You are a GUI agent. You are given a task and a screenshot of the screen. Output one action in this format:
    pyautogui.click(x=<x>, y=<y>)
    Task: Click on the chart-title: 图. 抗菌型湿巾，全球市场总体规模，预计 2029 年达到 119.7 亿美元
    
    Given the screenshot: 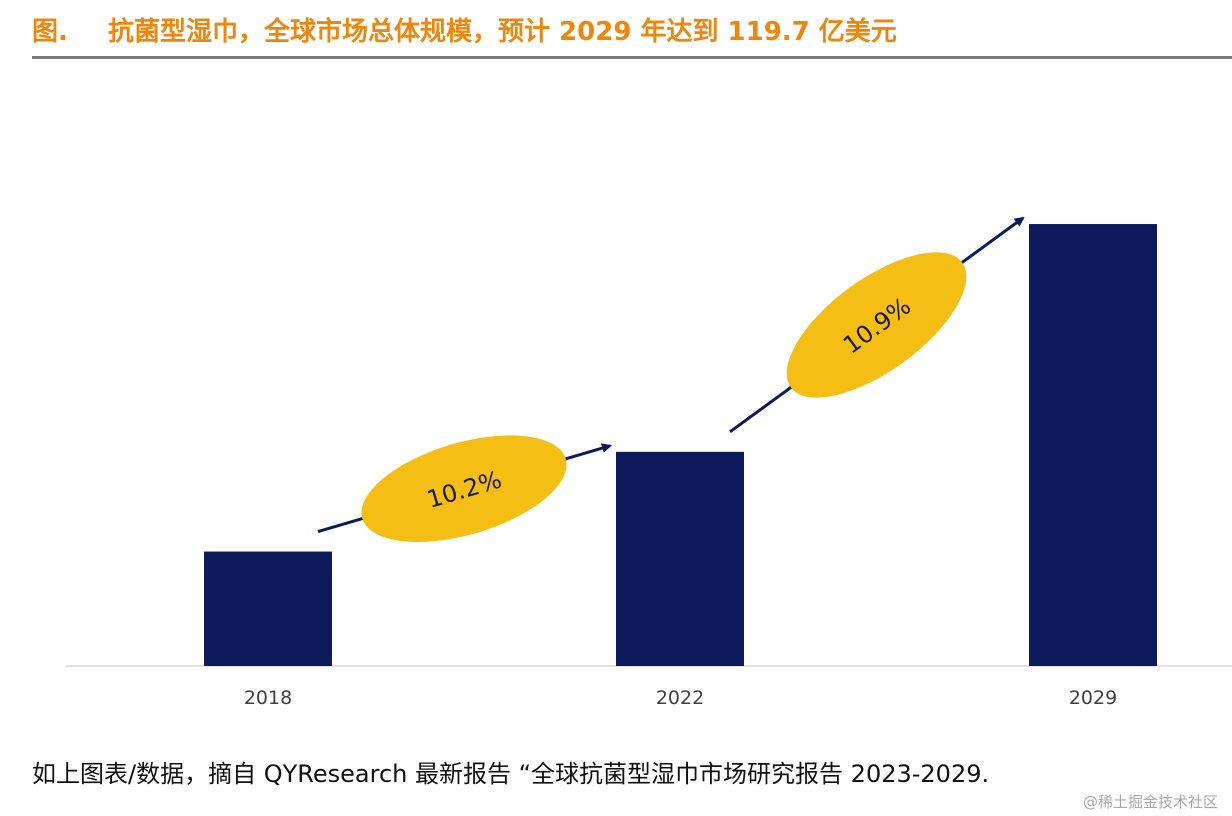 What is the action you would take?
    pyautogui.click(x=622, y=32)
    